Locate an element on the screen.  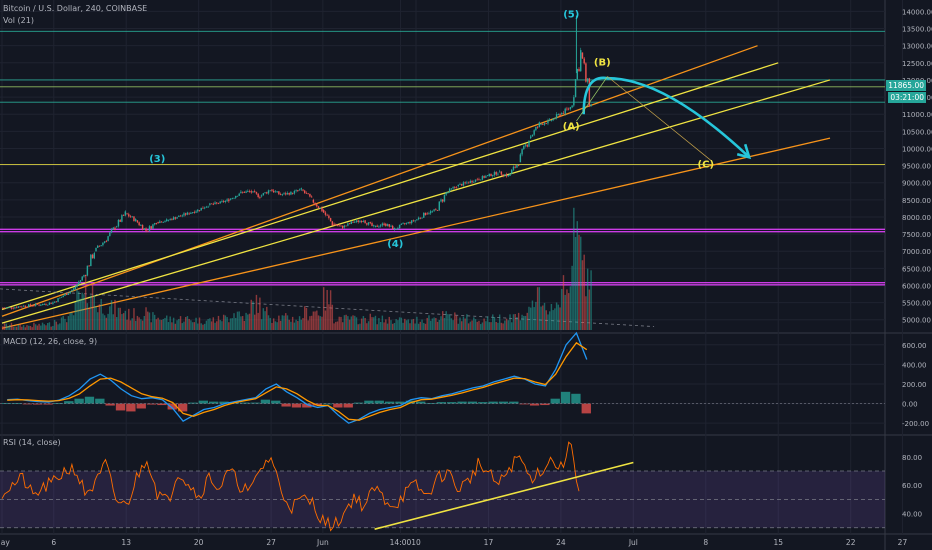
x-tick-label: 8 is located at coordinates (705, 542).